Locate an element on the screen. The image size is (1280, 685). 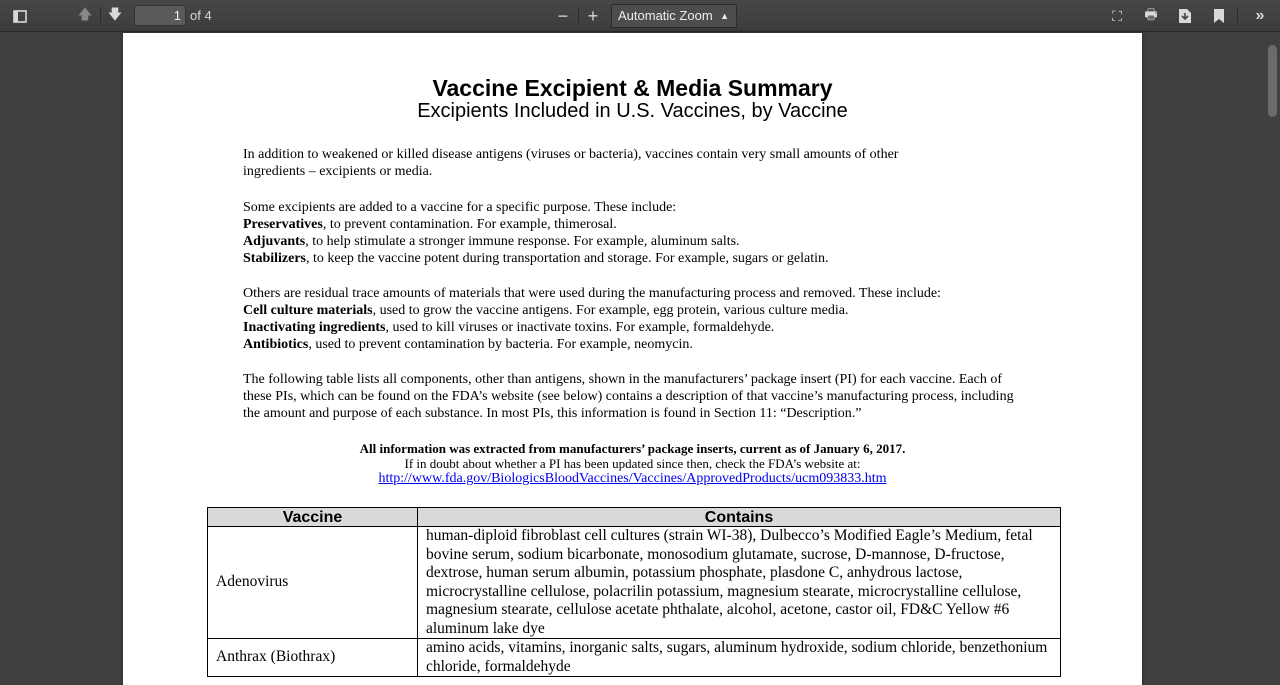
page-count: of 4 is located at coordinates (201, 15).